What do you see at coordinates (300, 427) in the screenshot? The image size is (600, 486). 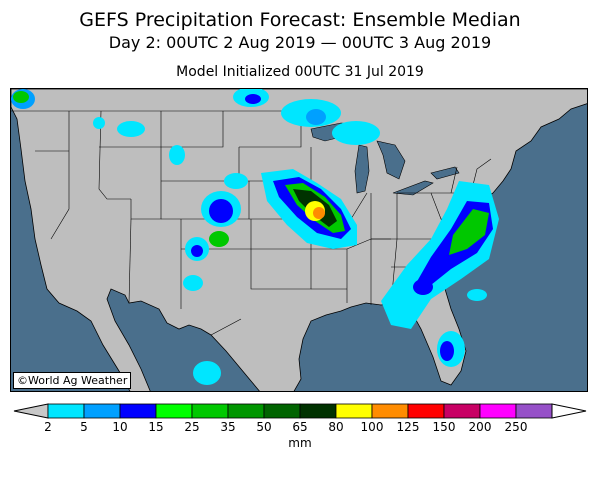 I see `legend-tick-label: 65` at bounding box center [300, 427].